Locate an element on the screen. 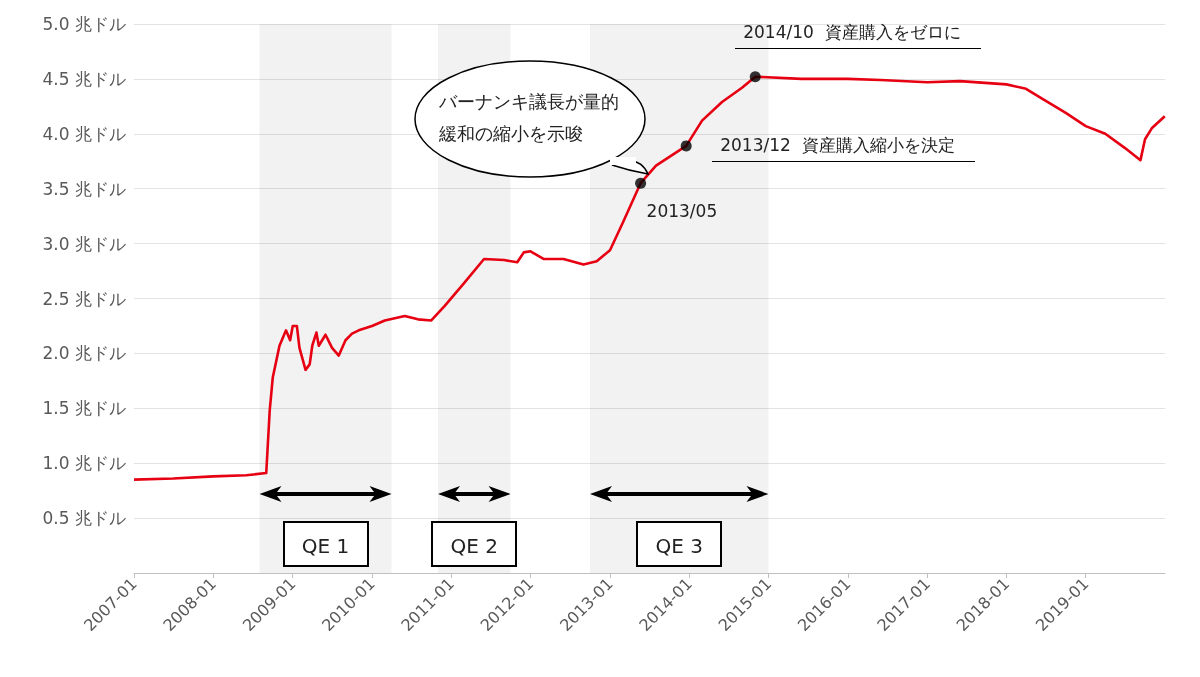  annotation: バーナンキ議長が量的緩和の縮小を示唆 is located at coordinates (529, 118).